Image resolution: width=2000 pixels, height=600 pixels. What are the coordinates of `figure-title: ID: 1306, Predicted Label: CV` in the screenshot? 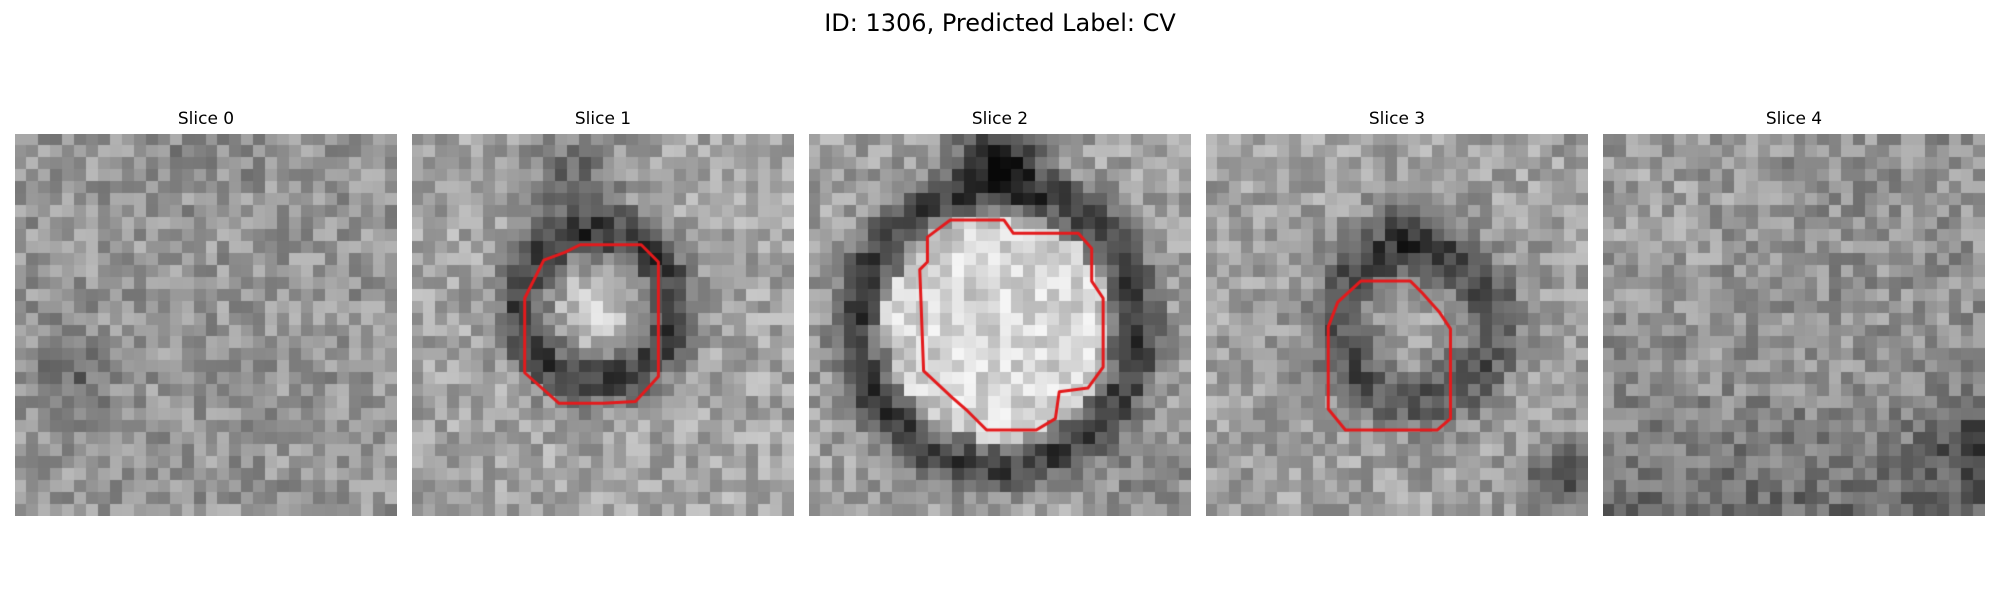 It's located at (1000, 23).